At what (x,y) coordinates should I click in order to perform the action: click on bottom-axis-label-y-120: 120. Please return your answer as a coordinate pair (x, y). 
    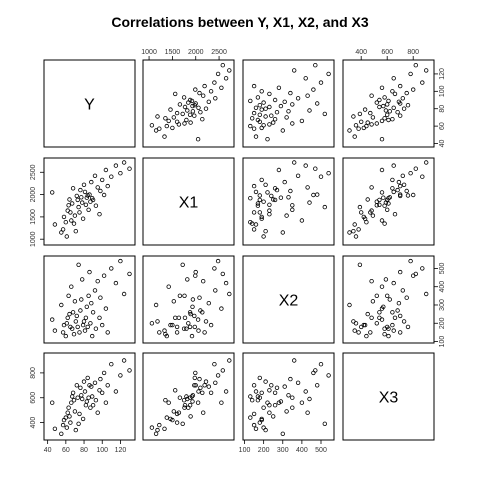
    Looking at the image, I should click on (121, 450).